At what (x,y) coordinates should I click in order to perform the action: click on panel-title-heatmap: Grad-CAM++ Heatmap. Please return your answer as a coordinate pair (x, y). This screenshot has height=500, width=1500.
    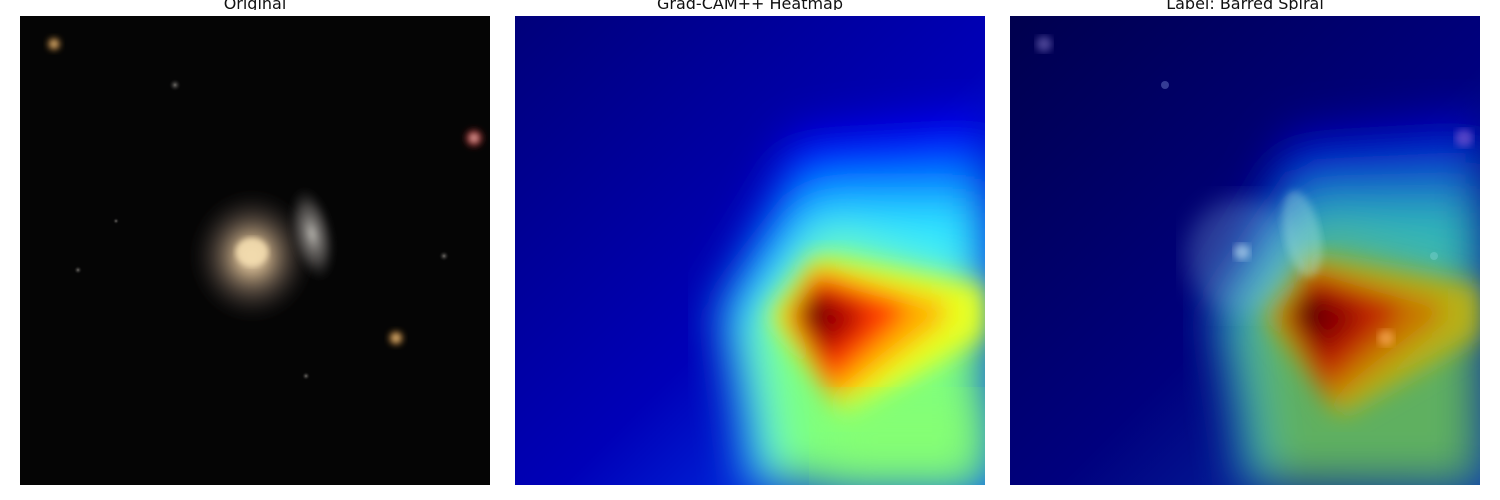
    Looking at the image, I should click on (750, 5).